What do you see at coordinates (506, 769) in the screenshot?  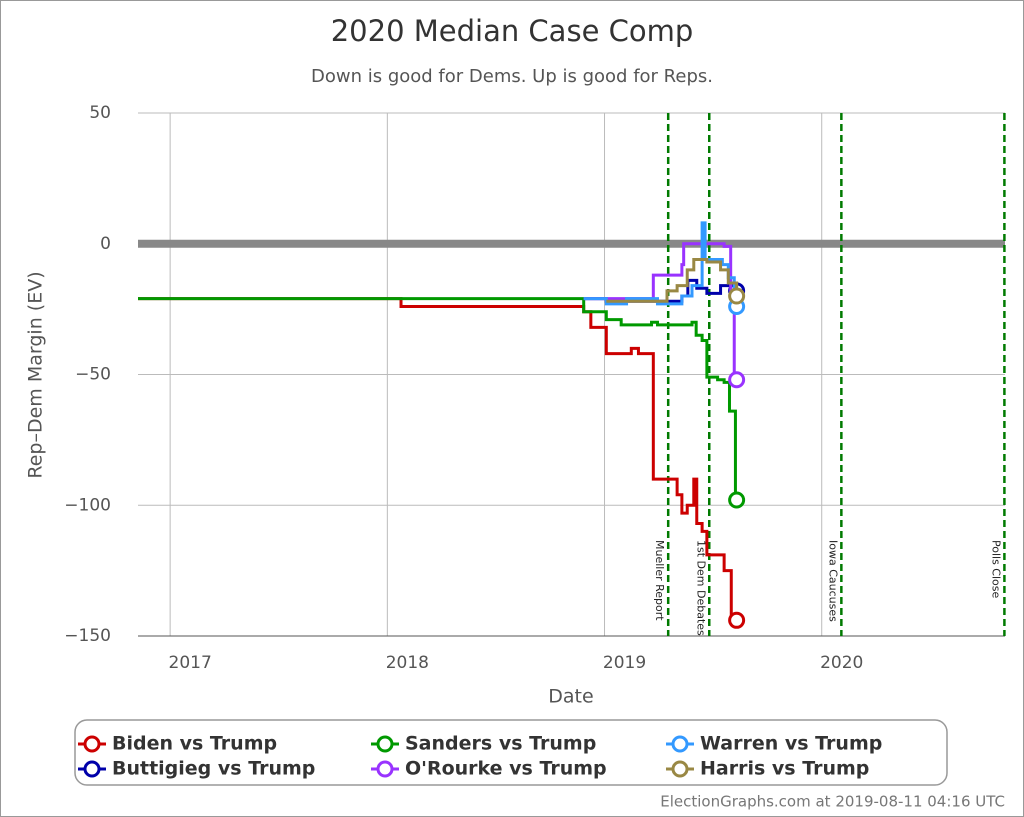 I see `legend-label: O'Rourke vs Trump` at bounding box center [506, 769].